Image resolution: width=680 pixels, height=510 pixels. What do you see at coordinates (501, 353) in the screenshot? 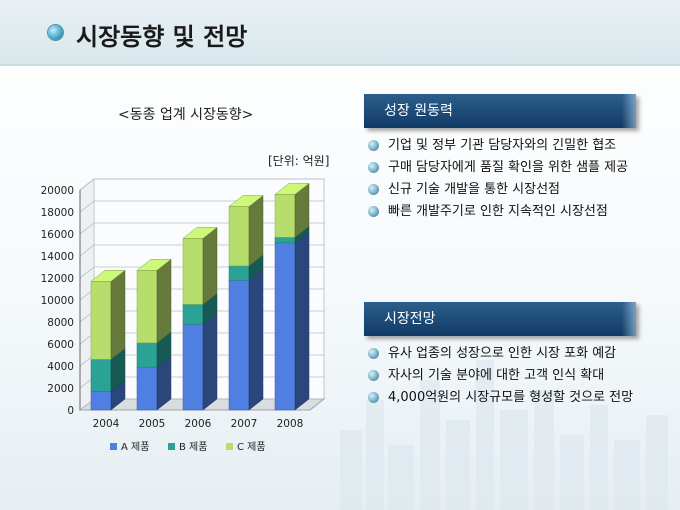
I see `list-item: 유사 업종의 성장으로 인한 시장 포화 예감` at bounding box center [501, 353].